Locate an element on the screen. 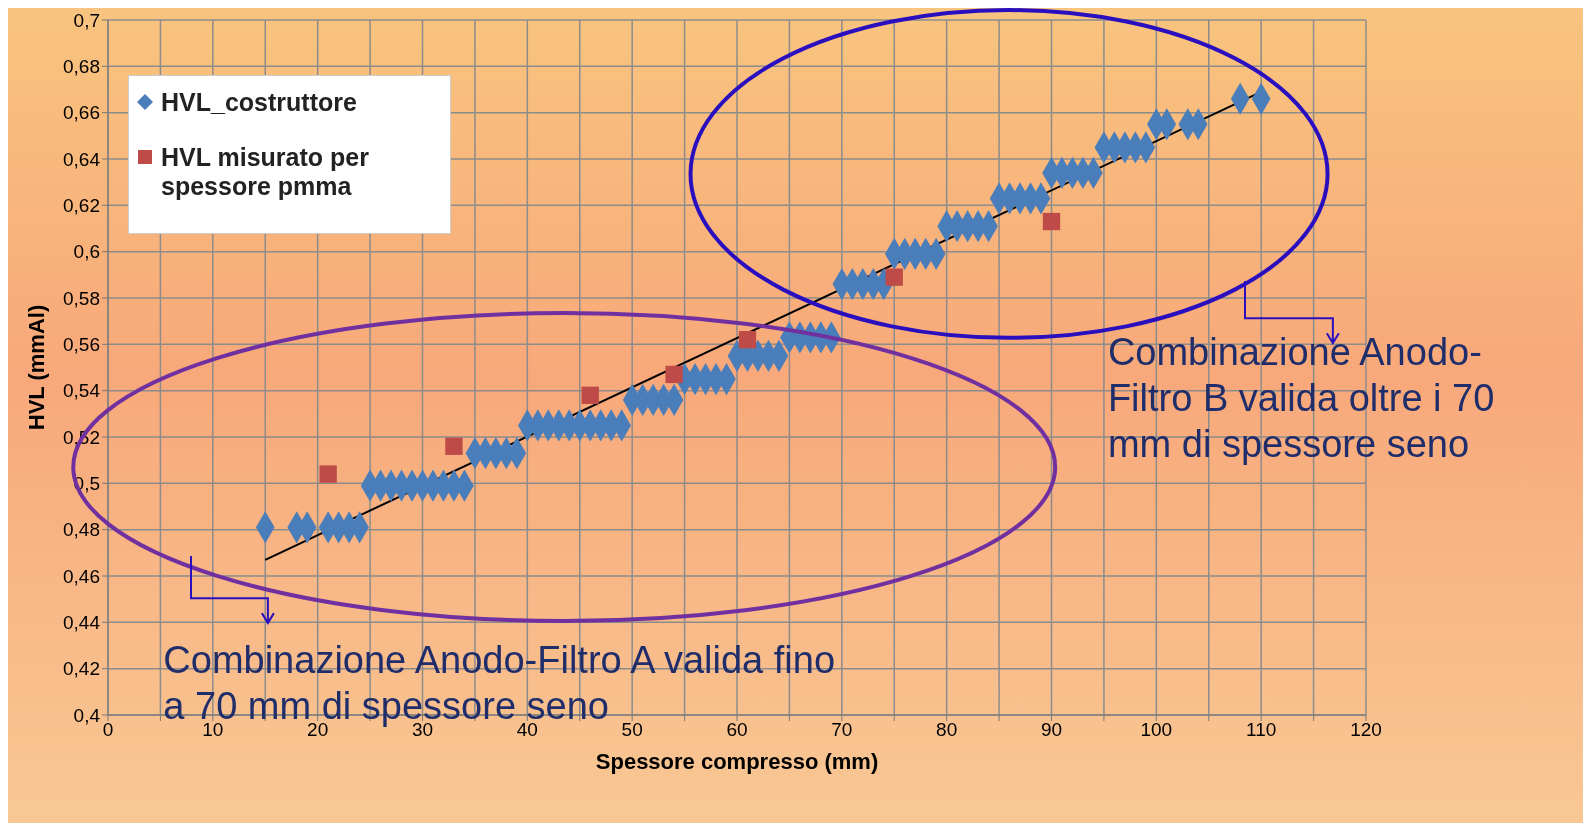 This screenshot has height=830, width=1591. x-tick-label: 40 is located at coordinates (527, 730).